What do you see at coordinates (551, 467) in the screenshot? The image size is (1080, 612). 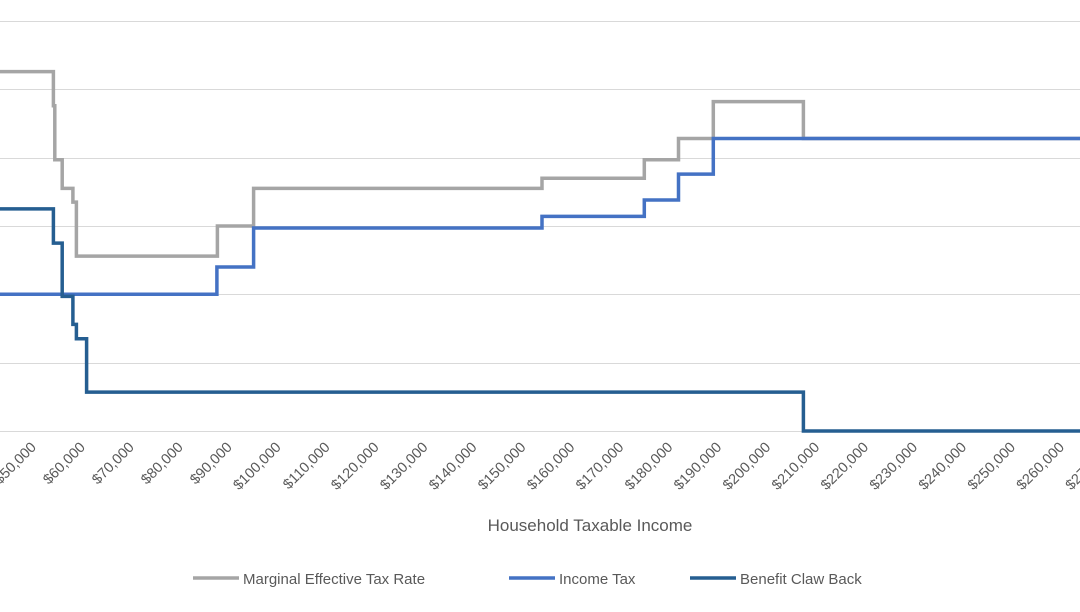 I see `x-tick-label: $160,000` at bounding box center [551, 467].